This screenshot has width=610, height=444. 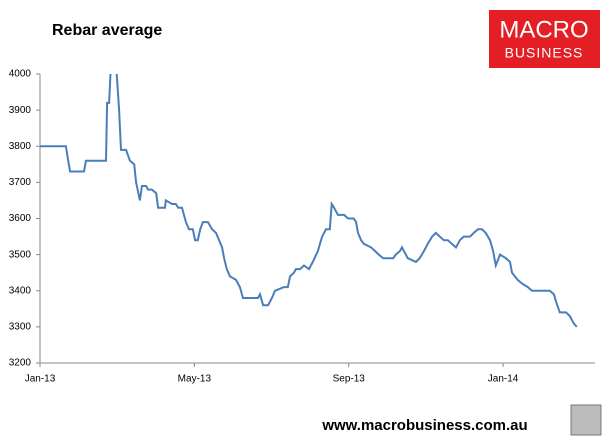 I want to click on x-tick-label: Jan-13, so click(x=40, y=379).